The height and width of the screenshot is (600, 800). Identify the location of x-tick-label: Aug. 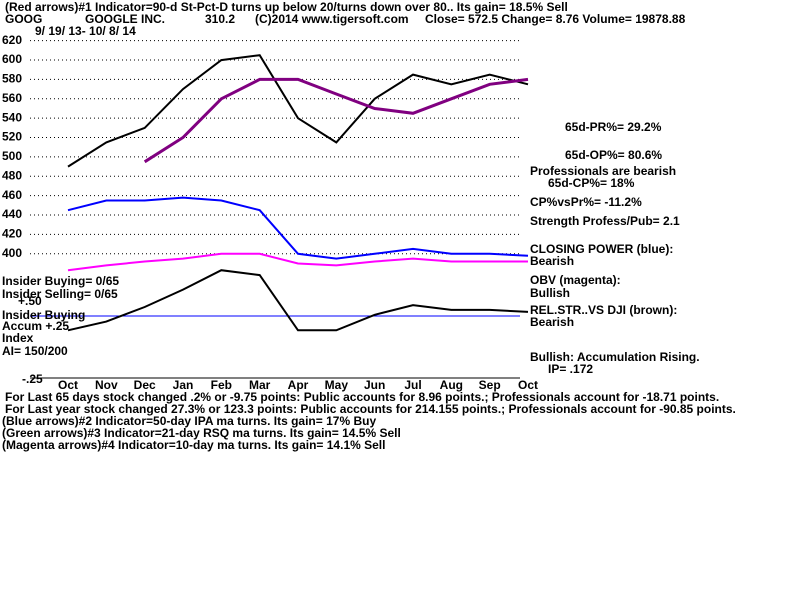
(451, 385).